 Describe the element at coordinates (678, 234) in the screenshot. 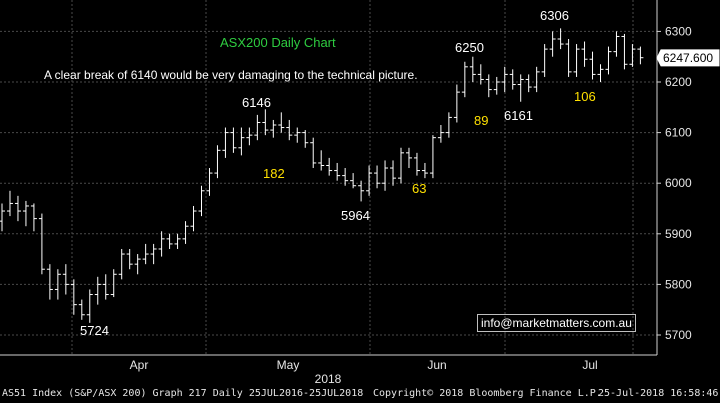

I see `y-tick-label: 5900` at that location.